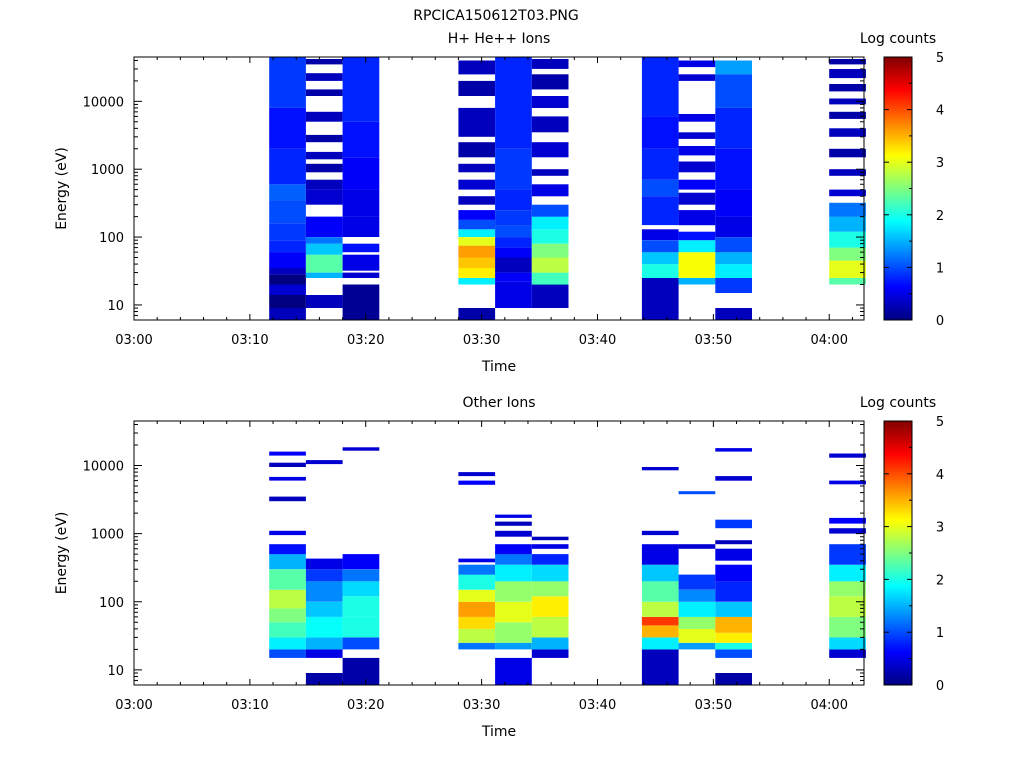  Describe the element at coordinates (829, 705) in the screenshot. I see `x-tick-label: 04:00` at that location.